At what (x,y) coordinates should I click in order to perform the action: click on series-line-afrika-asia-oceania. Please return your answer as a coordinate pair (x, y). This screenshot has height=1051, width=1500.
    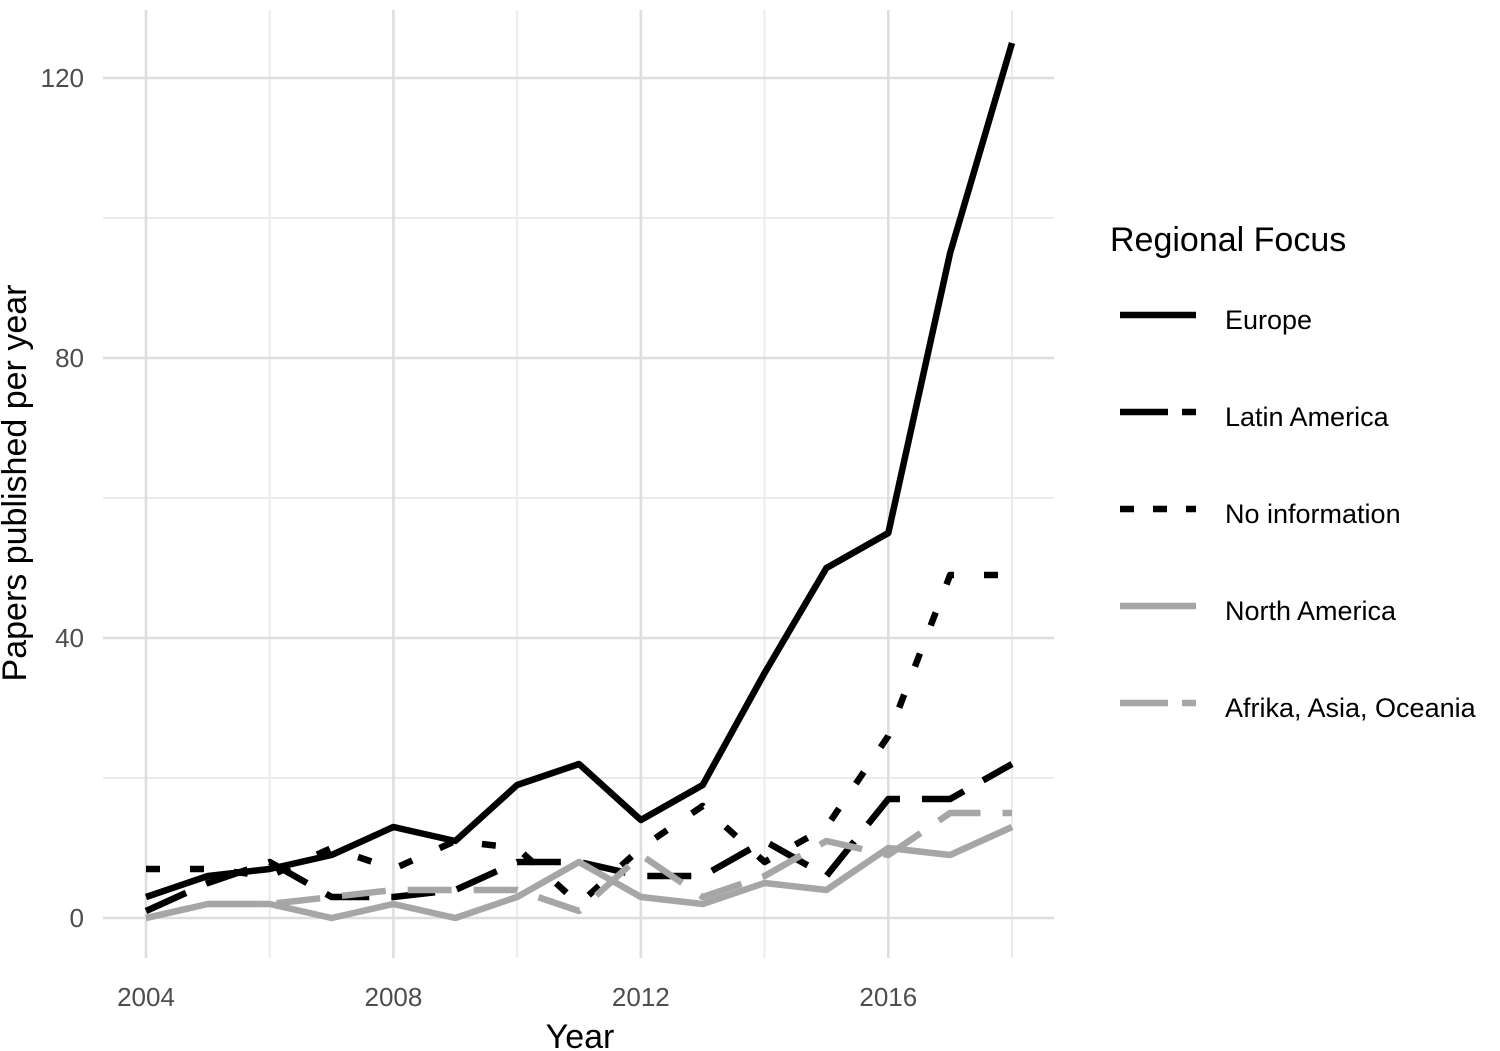
    Looking at the image, I should click on (578, 865).